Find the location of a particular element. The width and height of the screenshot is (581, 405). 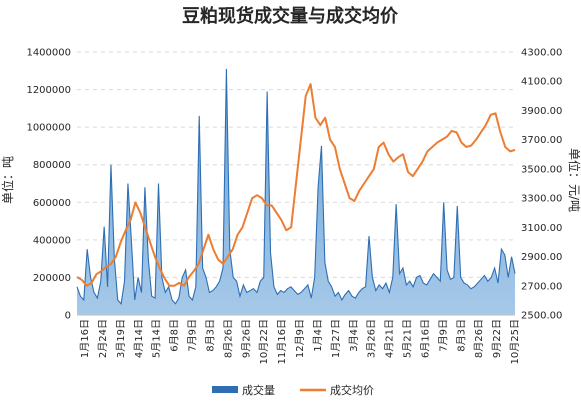

y-left-axis-label: 单位：吨 is located at coordinates (7, 180).